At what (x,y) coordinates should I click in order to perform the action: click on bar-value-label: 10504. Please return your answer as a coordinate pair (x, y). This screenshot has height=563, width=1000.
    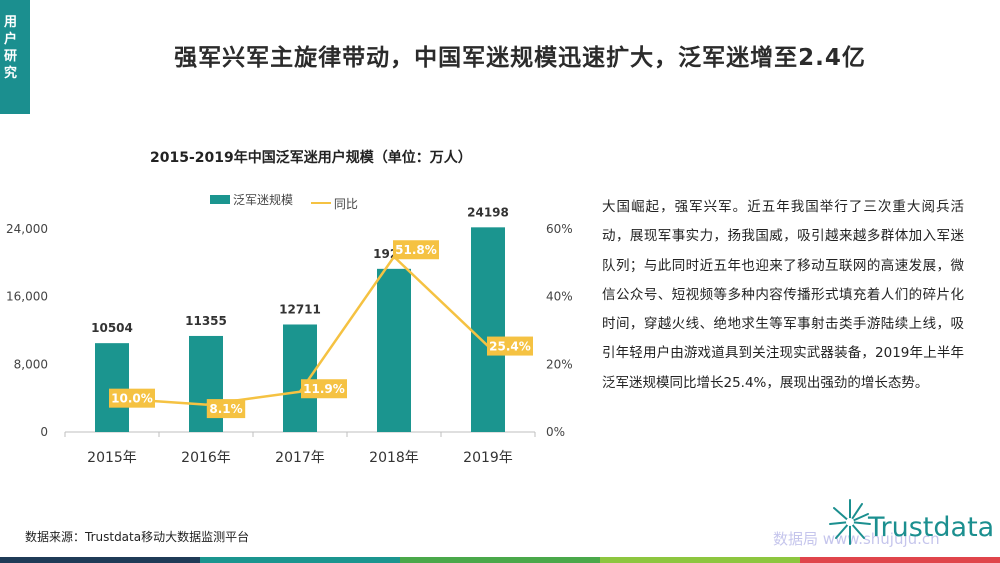
    Looking at the image, I should click on (112, 328).